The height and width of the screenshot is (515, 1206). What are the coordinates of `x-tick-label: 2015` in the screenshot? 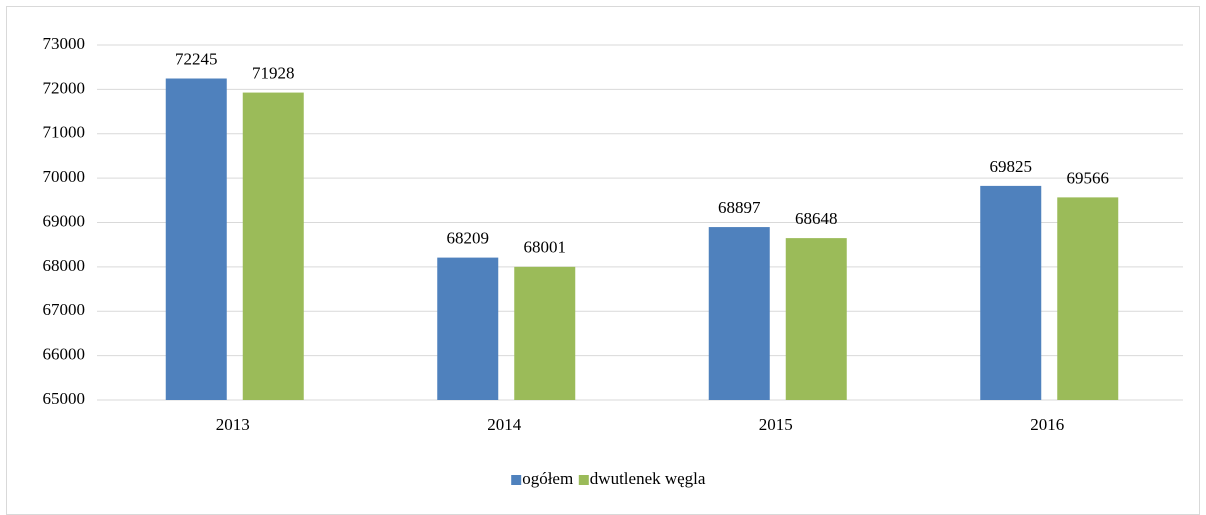 It's located at (776, 424).